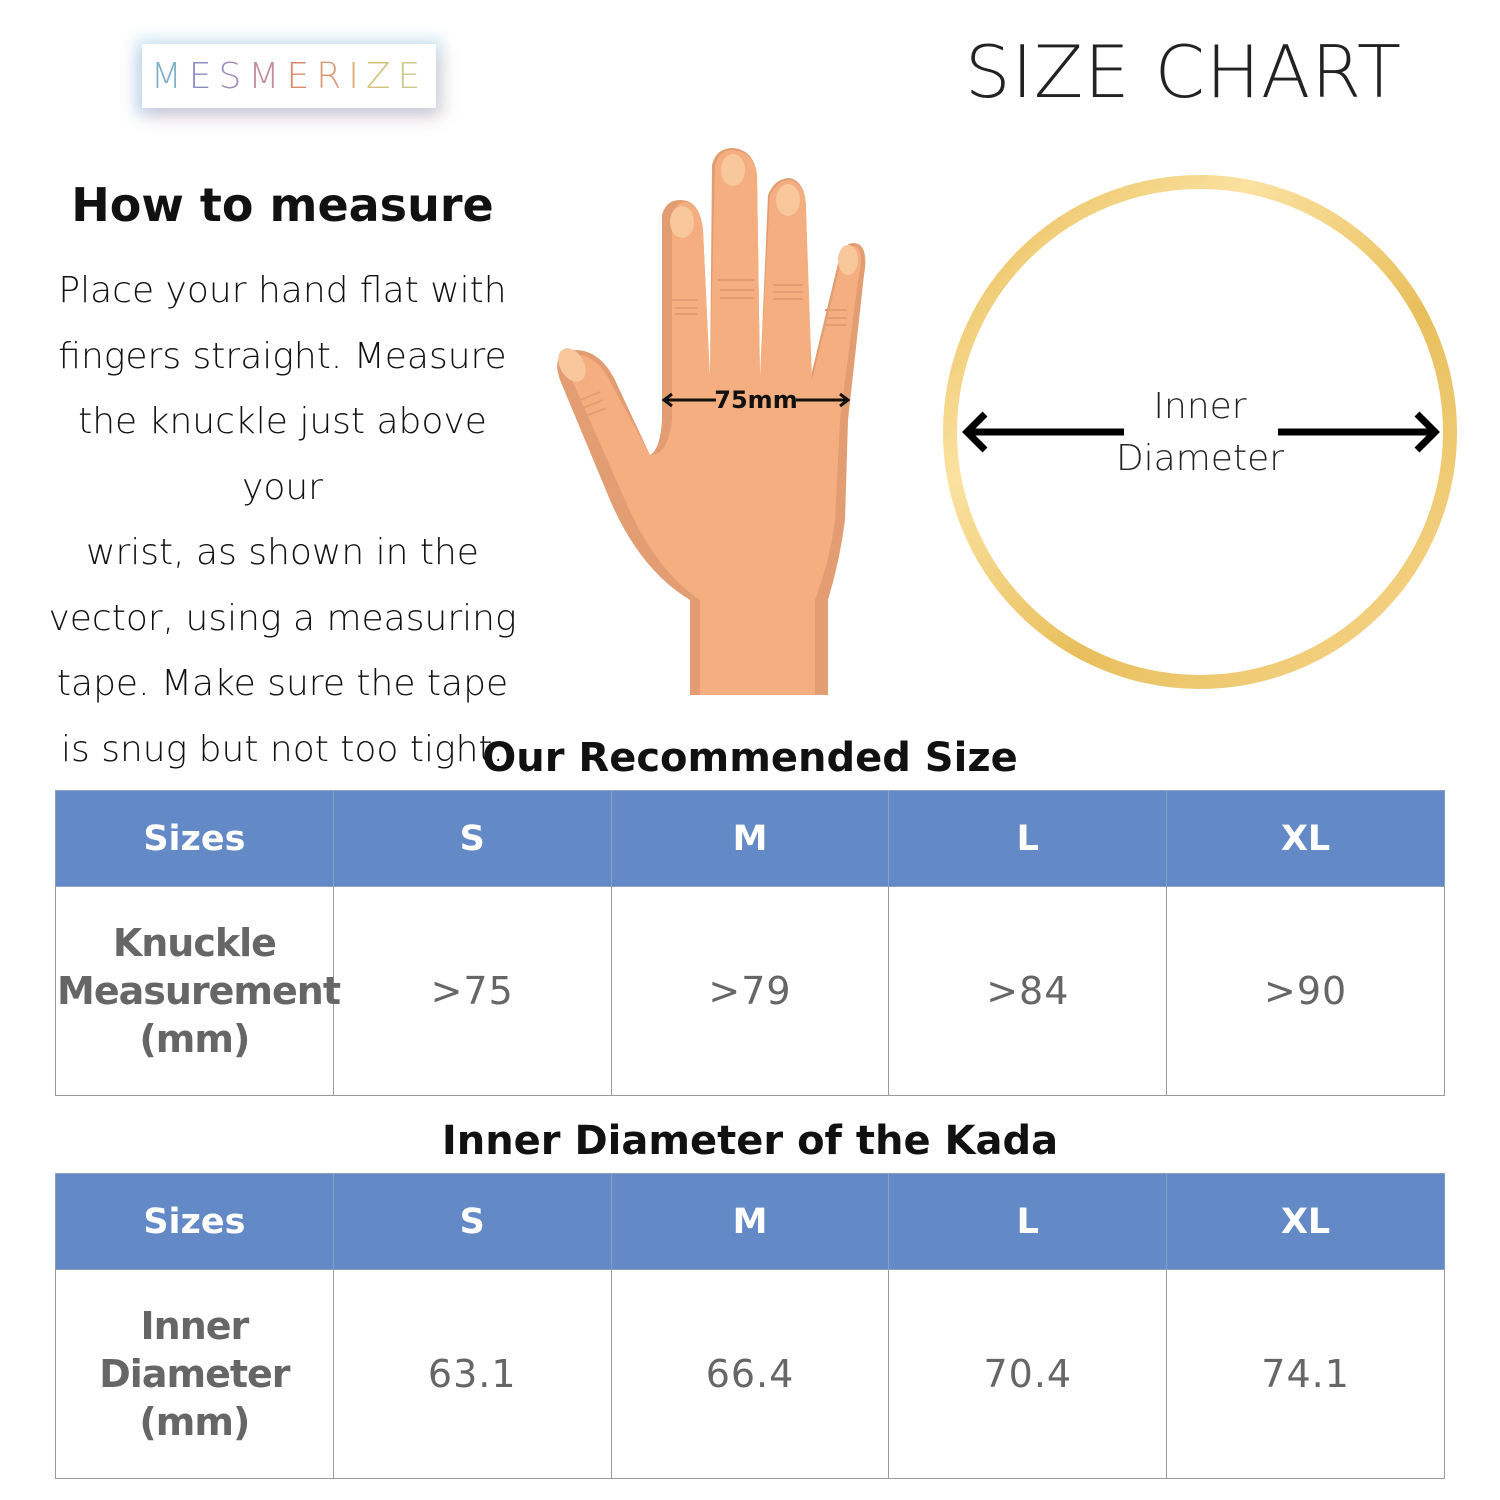  What do you see at coordinates (472, 1374) in the screenshot?
I see `value-cell: 63.1` at bounding box center [472, 1374].